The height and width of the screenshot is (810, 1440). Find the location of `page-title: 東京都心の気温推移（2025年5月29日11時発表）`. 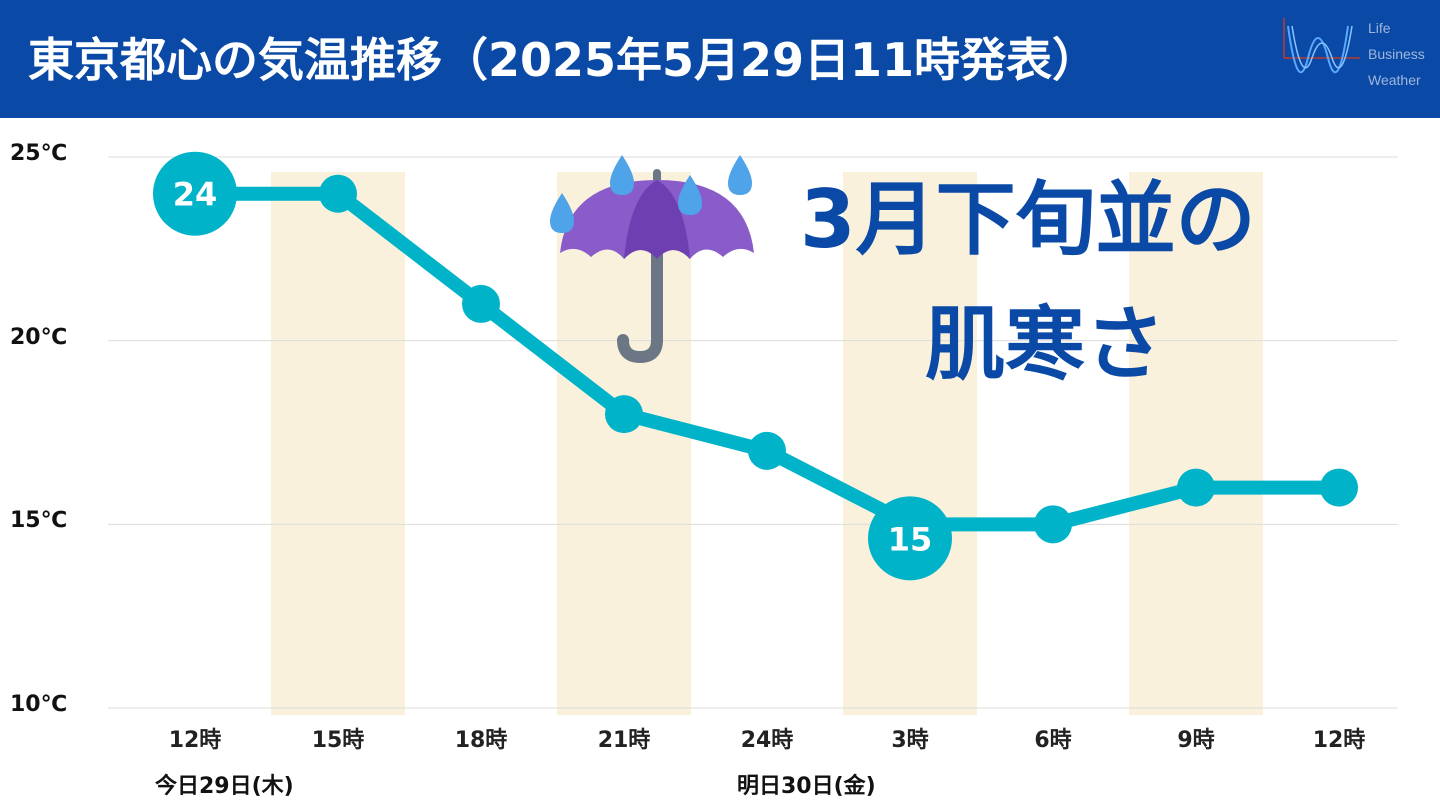

page-title: 東京都心の気温推移（2025年5月29日11時発表） is located at coordinates (563, 60).